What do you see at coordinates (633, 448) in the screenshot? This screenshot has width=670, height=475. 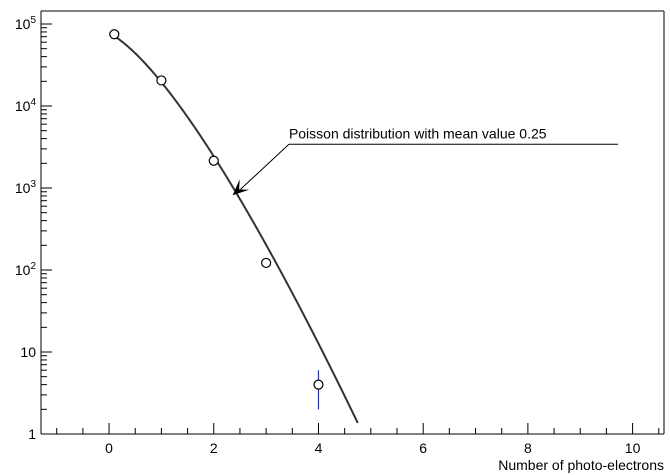 I see `x-tick-label: 10` at bounding box center [633, 448].